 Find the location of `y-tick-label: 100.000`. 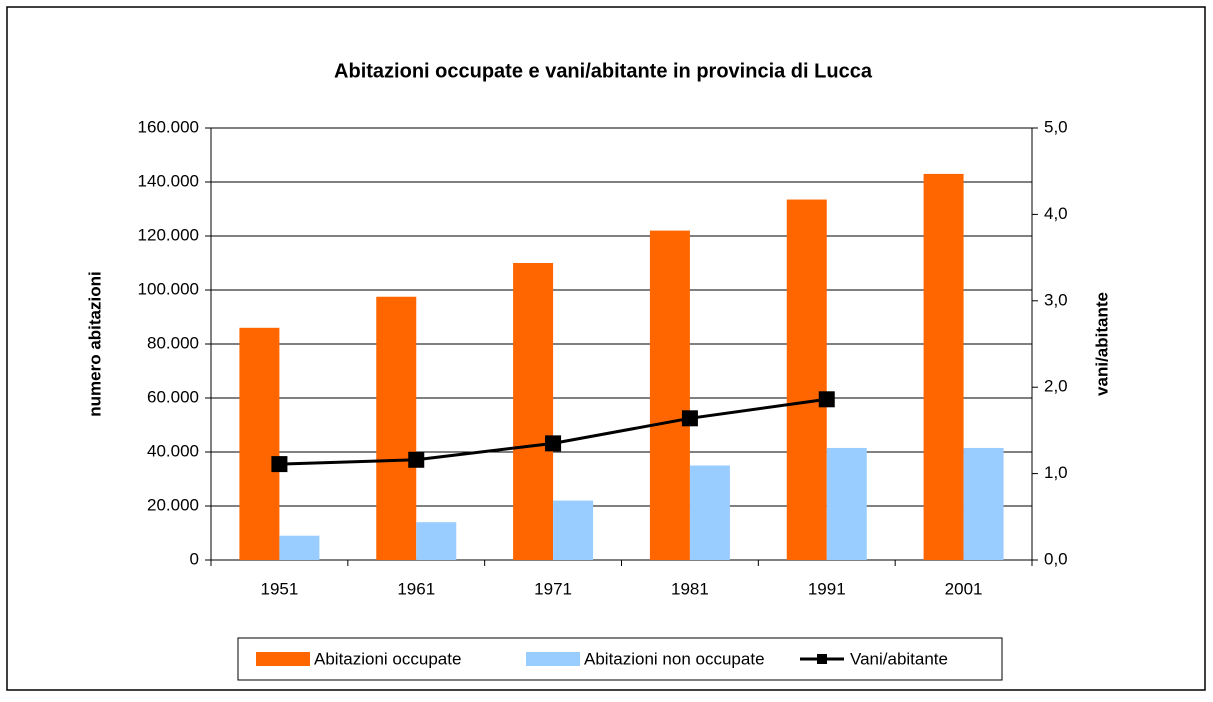

y-tick-label: 100.000 is located at coordinates (168, 288).